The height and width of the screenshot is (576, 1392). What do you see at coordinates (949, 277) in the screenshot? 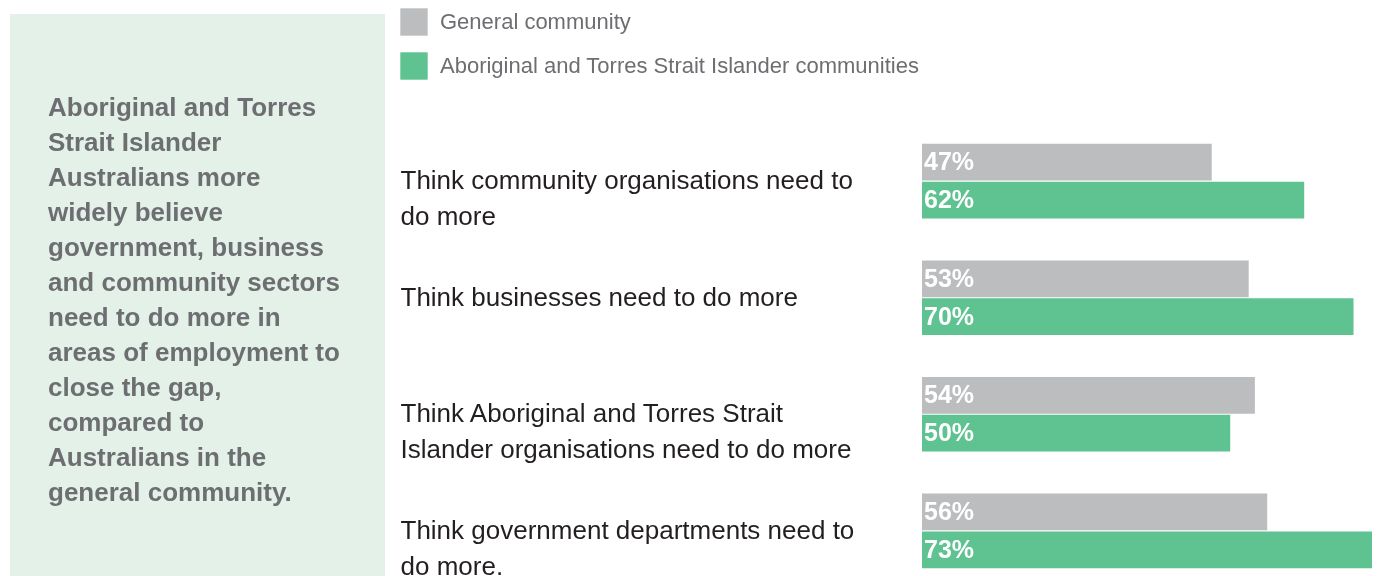
I see `data-label: 53%` at bounding box center [949, 277].